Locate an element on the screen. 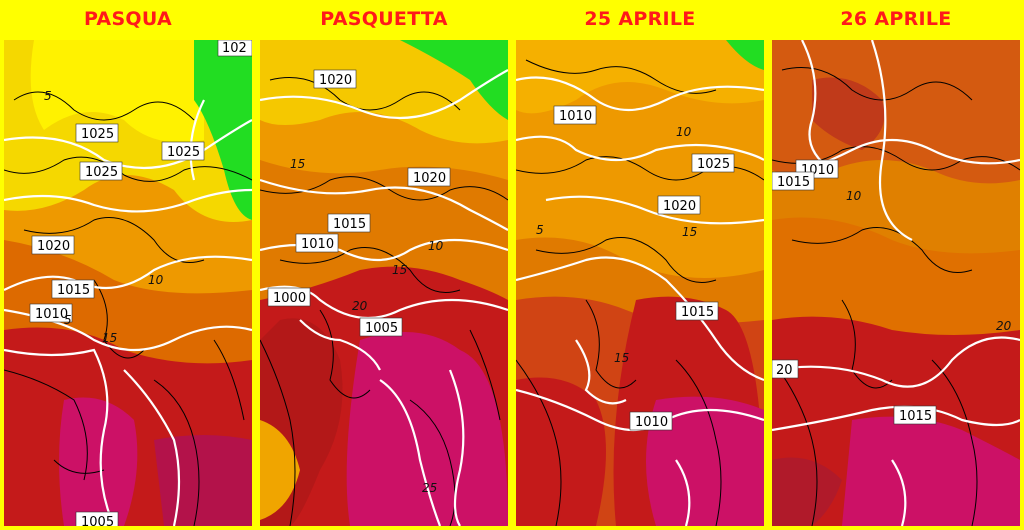  pressure-label-1: 1010 is located at coordinates (575, 115).